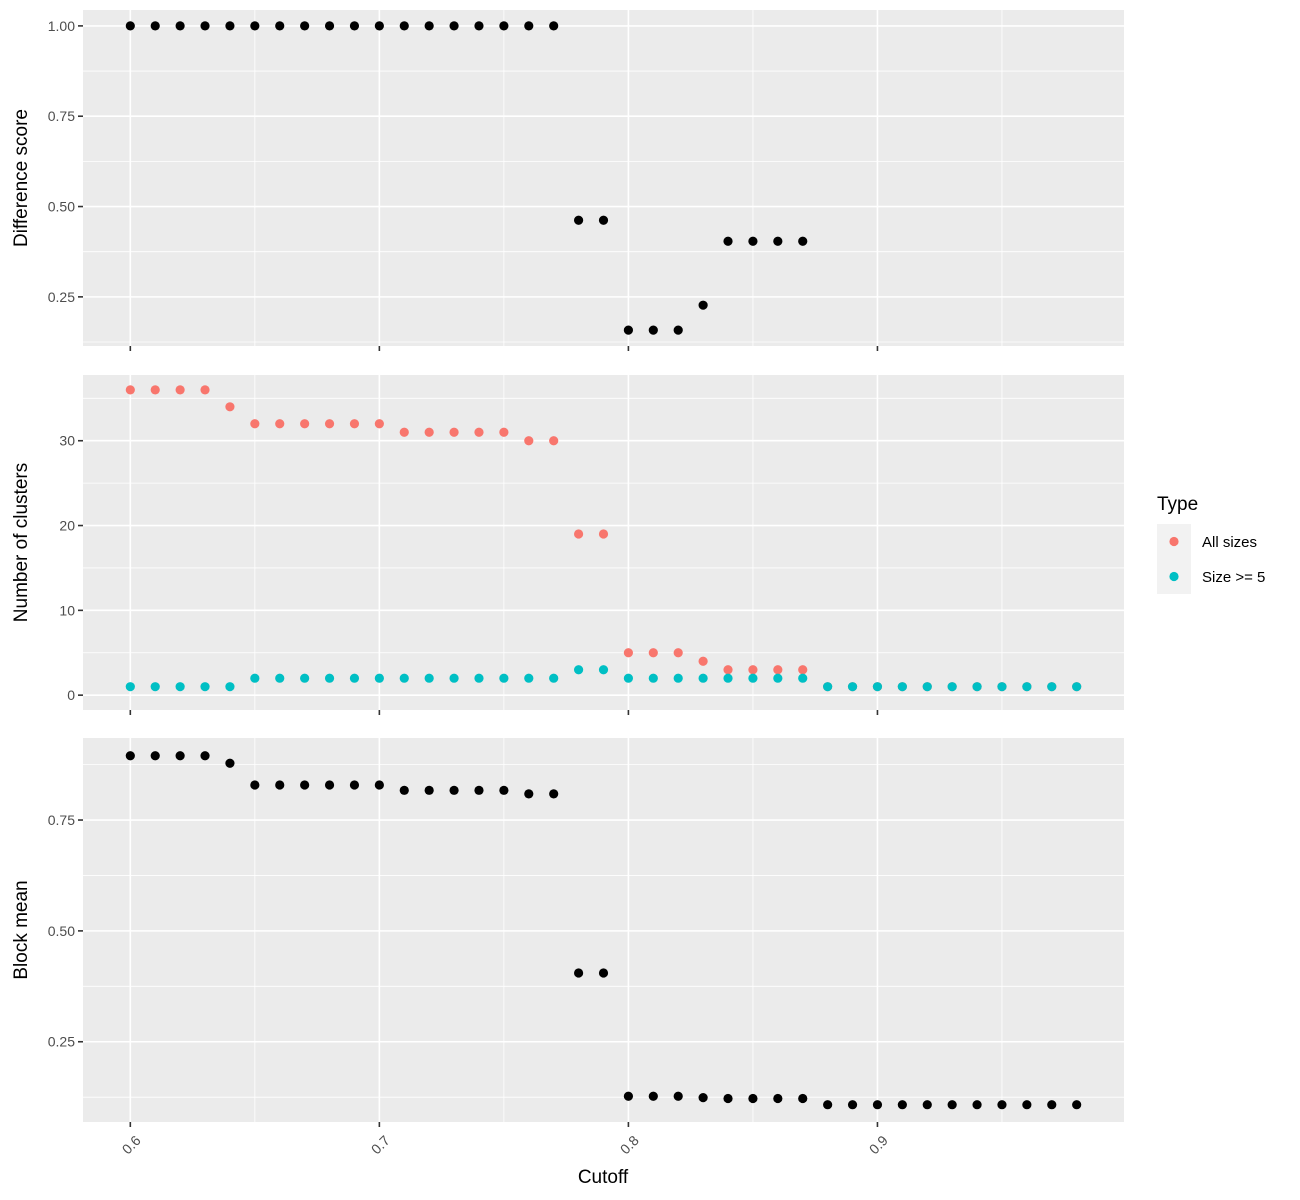  Describe the element at coordinates (1229, 542) in the screenshot. I see `legend-label: All sizes` at that location.